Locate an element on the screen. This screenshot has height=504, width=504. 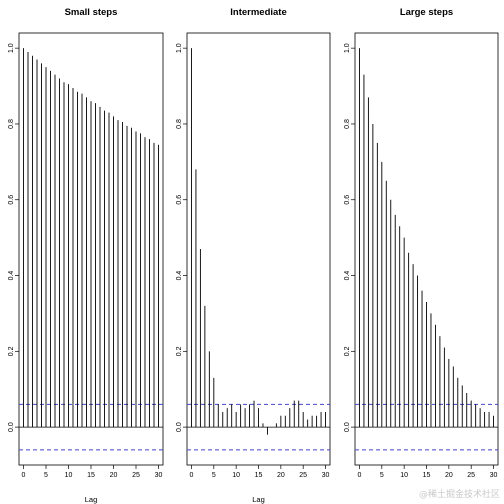
chart-title: Intermediate is located at coordinates (258, 12).